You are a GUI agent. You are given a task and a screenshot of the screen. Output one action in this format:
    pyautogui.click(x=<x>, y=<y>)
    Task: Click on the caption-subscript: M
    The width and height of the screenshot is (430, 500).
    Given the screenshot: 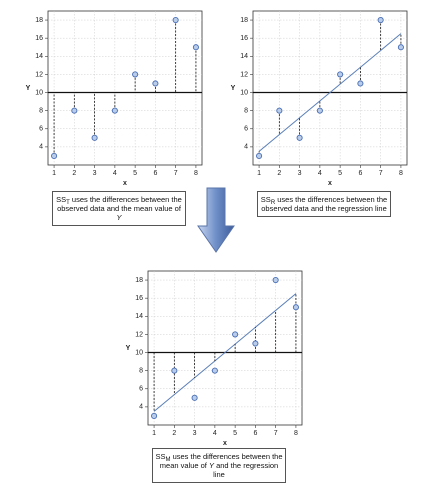 What is the action you would take?
    pyautogui.click(x=168, y=460)
    